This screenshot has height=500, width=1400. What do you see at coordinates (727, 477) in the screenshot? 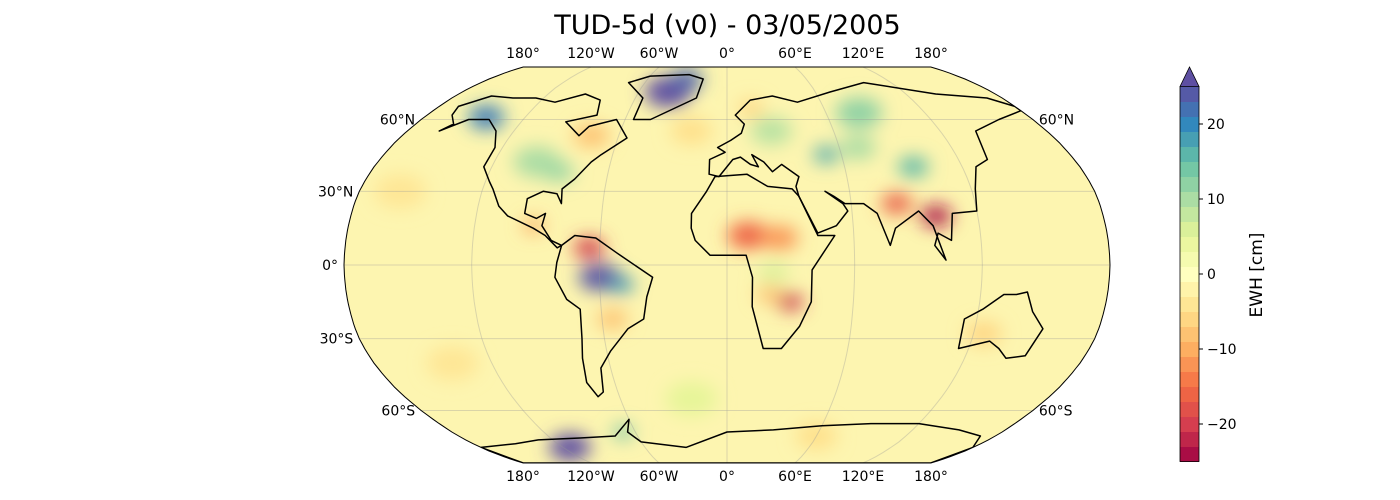
I see `lon-label-bottom: 0°` at bounding box center [727, 477].